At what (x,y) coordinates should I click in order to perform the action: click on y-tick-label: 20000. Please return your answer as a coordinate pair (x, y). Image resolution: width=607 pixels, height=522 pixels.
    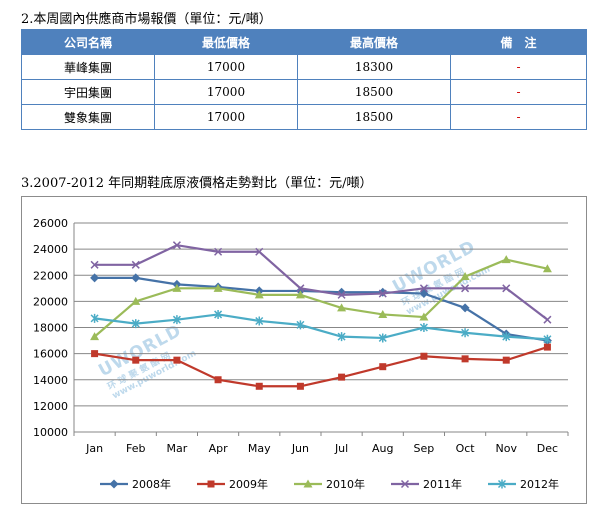
    Looking at the image, I should click on (50, 301).